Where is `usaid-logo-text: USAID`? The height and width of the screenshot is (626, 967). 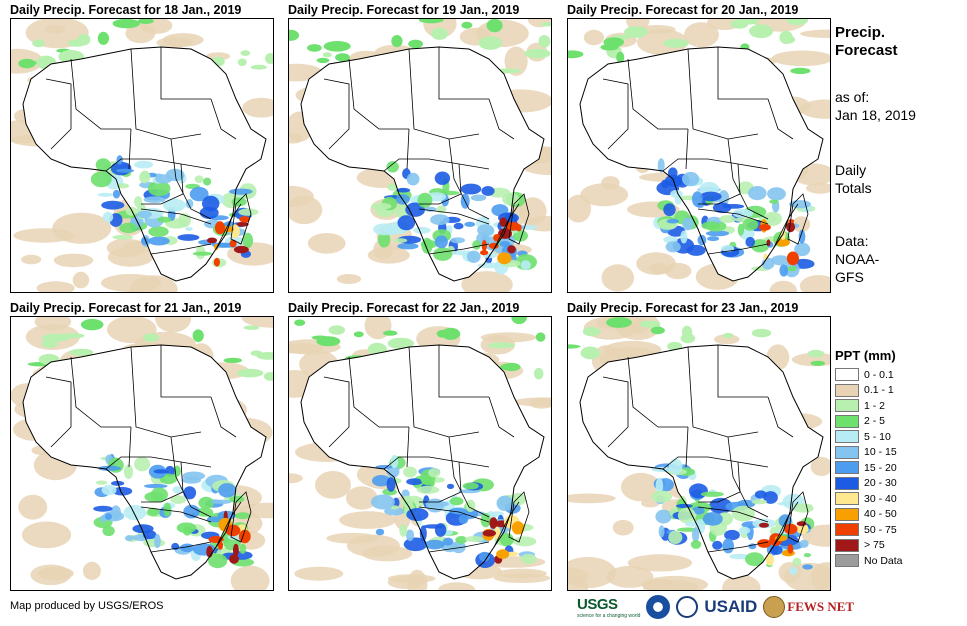
usaid-logo-text: USAID is located at coordinates (731, 606).